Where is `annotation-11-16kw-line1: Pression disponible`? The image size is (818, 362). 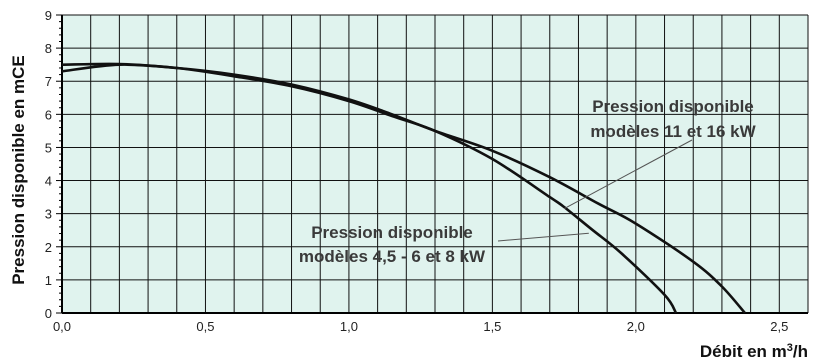 annotation-11-16kw-line1: Pression disponible is located at coordinates (673, 106).